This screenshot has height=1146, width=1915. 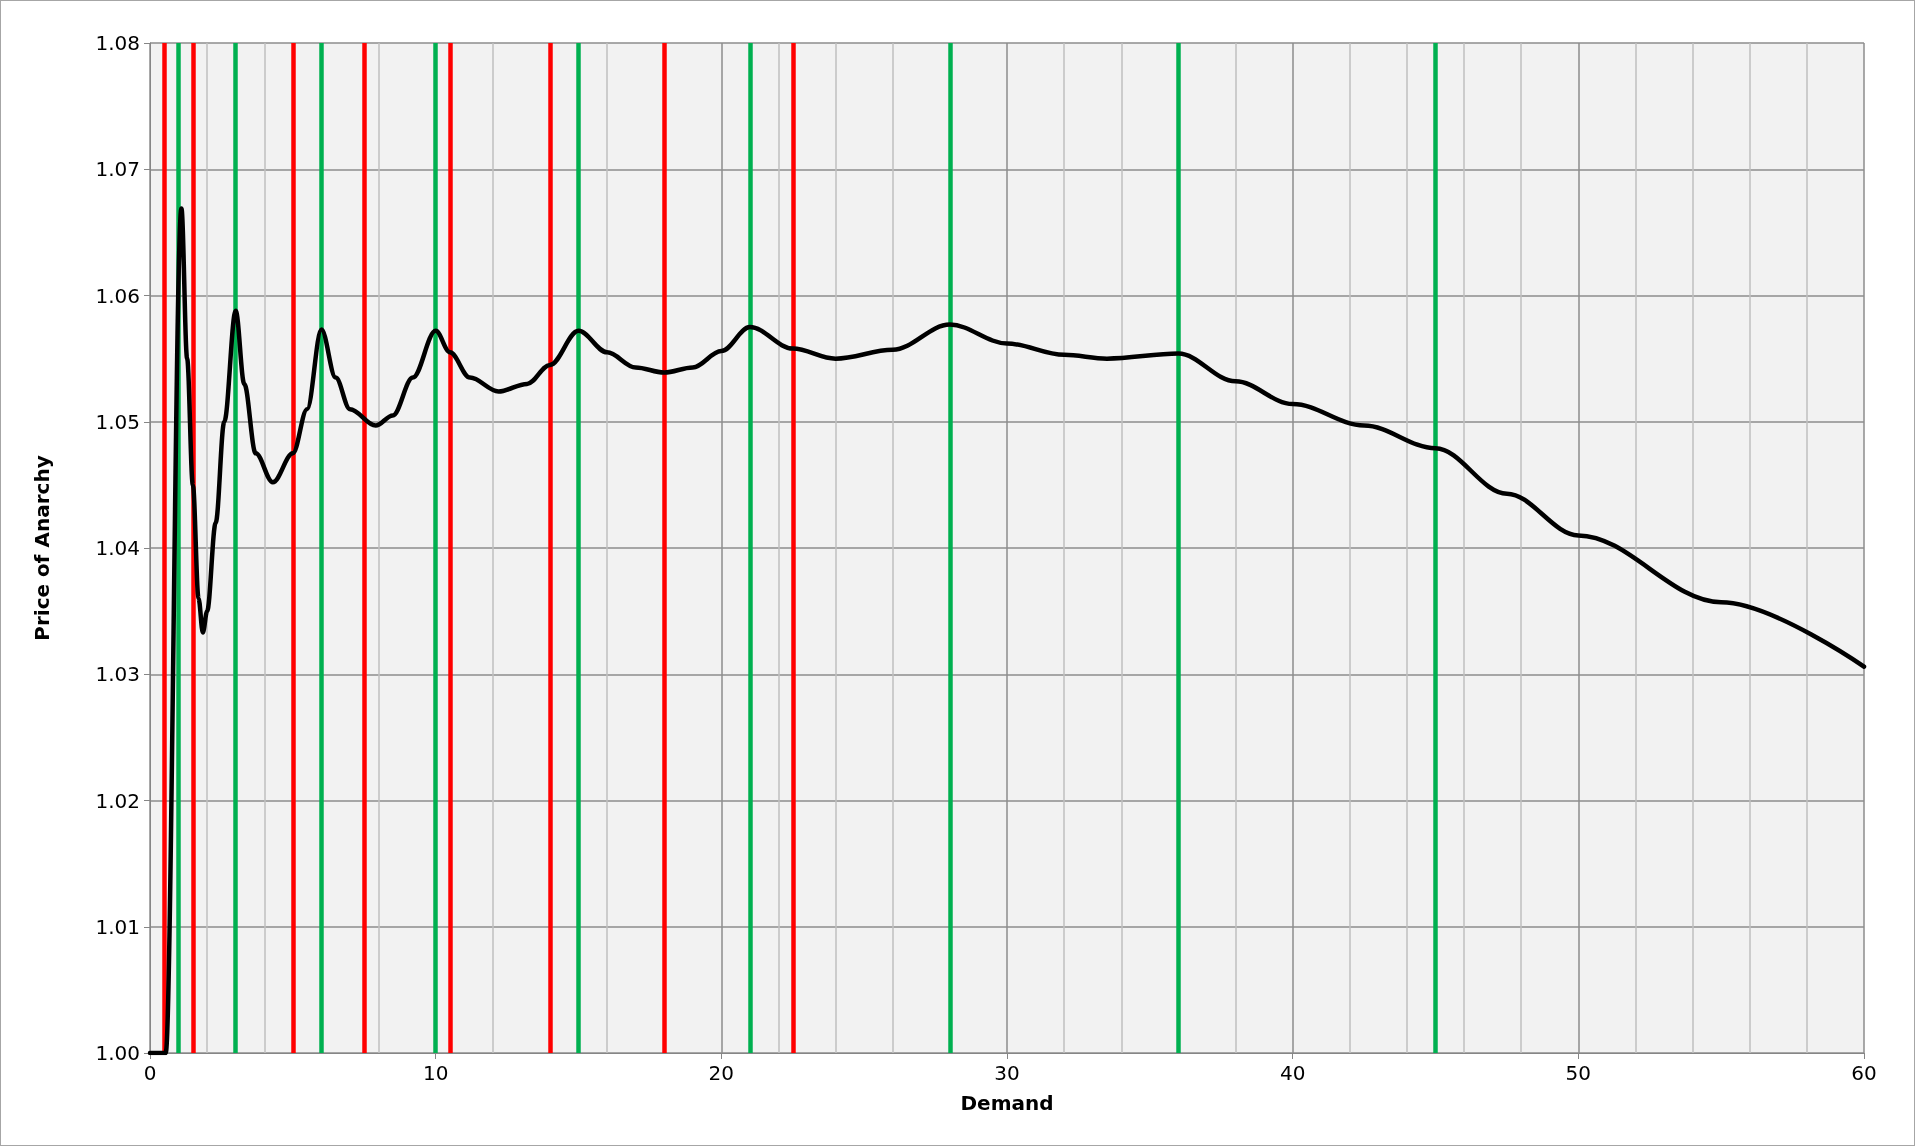 What do you see at coordinates (117, 1053) in the screenshot?
I see `y-tick-label: 1.00` at bounding box center [117, 1053].